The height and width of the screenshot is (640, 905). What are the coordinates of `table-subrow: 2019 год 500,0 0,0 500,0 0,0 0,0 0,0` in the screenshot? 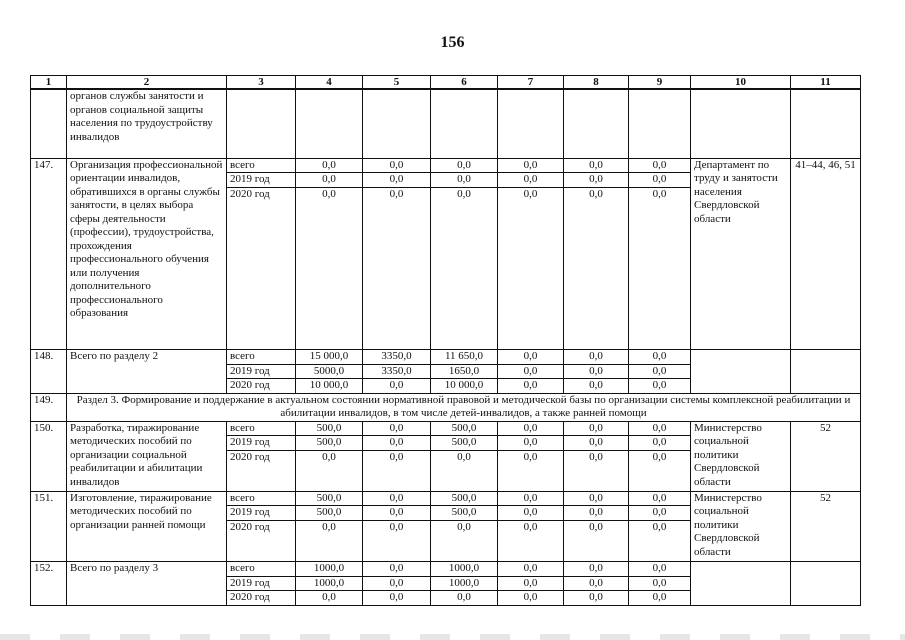 It's located at (446, 513).